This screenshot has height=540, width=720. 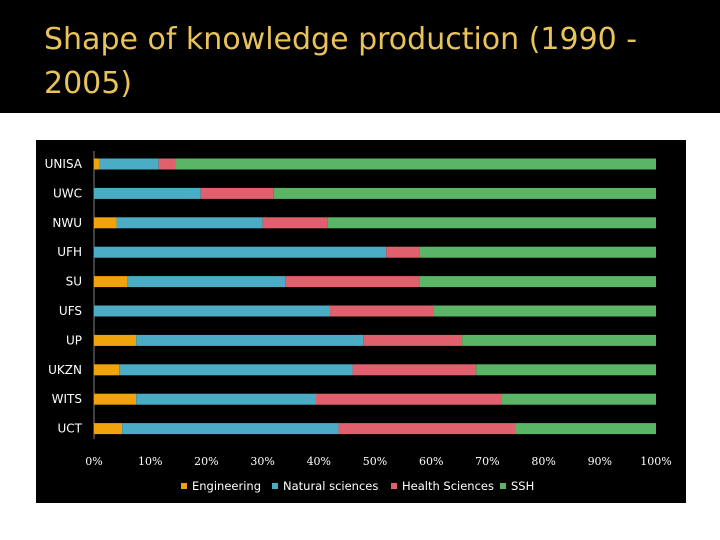 I want to click on slide-title-line2: 2005), so click(x=88, y=83).